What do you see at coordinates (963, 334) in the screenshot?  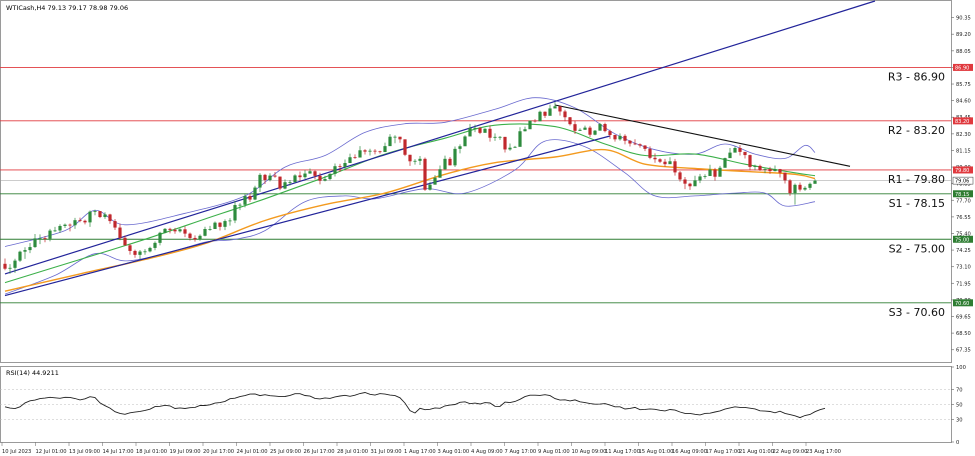 I see `price-tick-label: 68.50` at bounding box center [963, 334].